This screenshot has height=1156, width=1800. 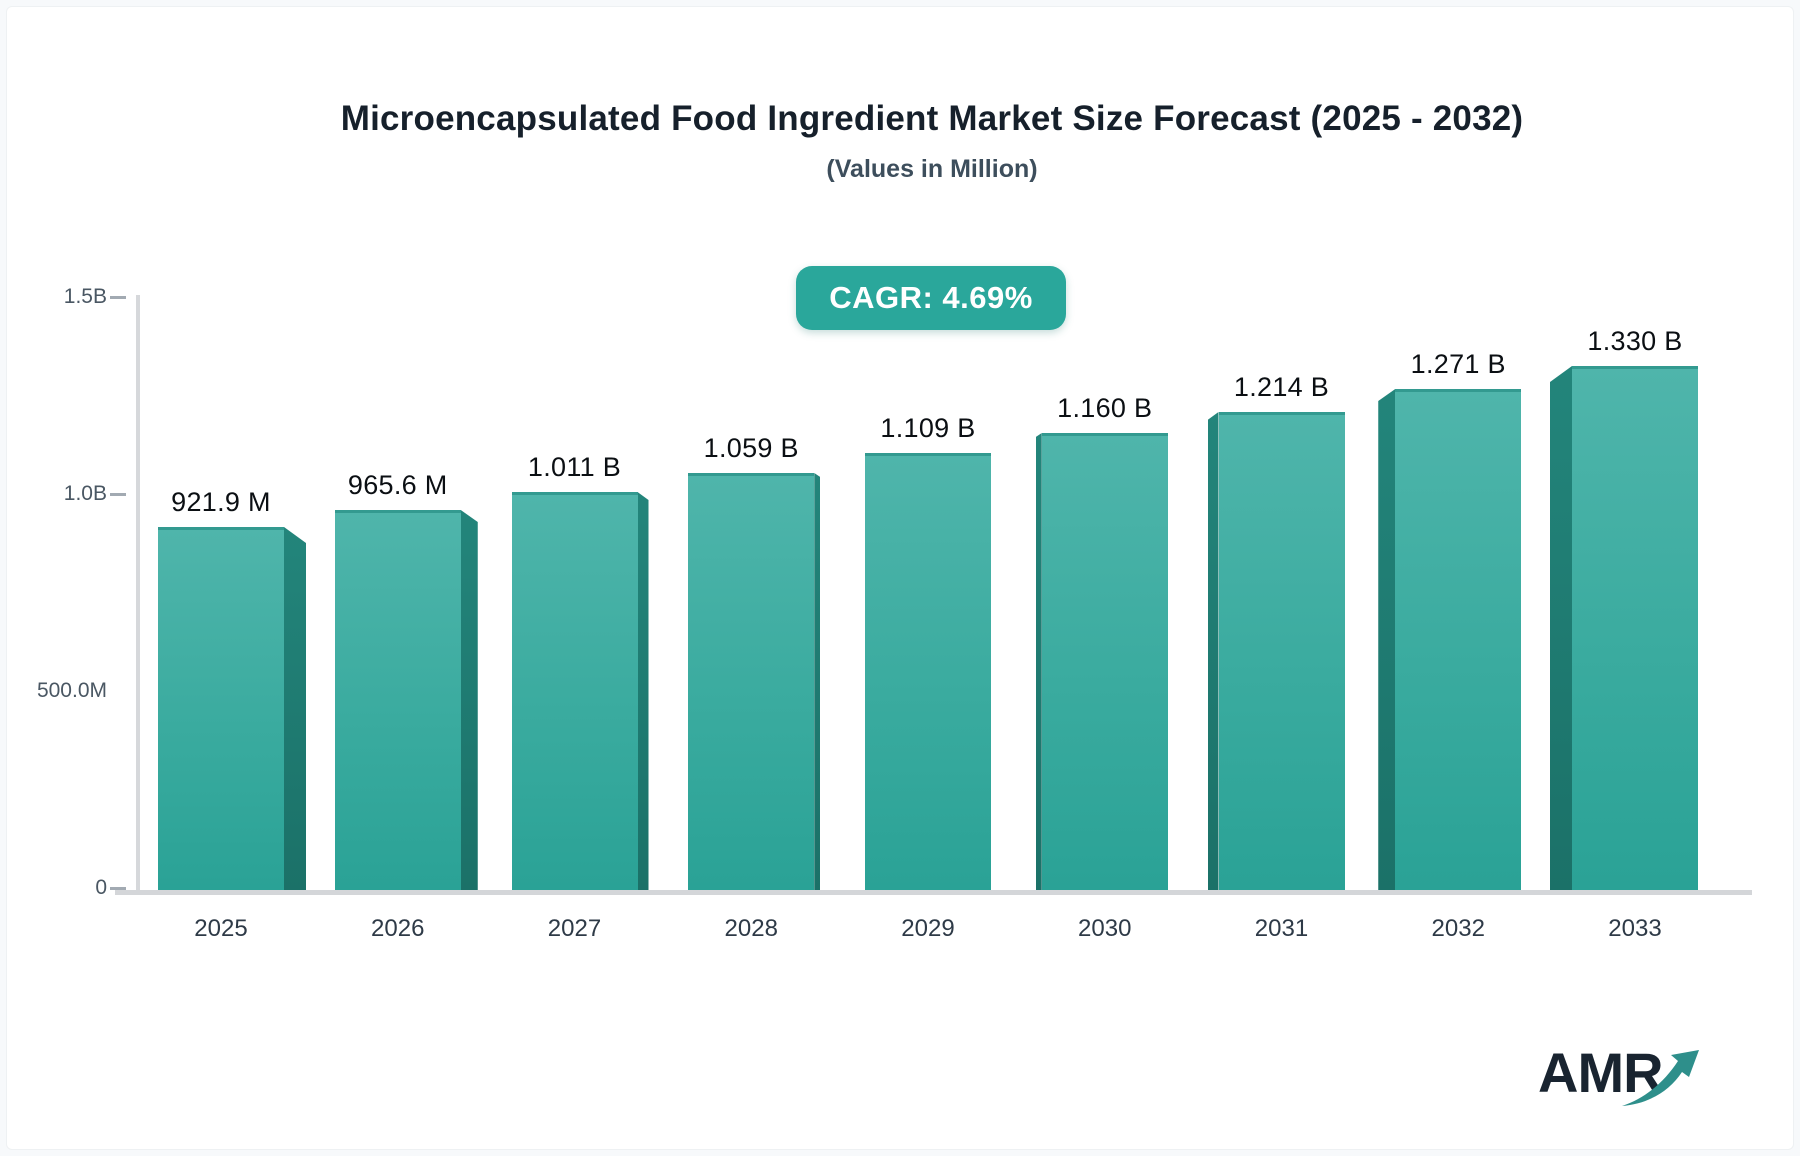 What do you see at coordinates (221, 708) in the screenshot?
I see `bar-2025` at bounding box center [221, 708].